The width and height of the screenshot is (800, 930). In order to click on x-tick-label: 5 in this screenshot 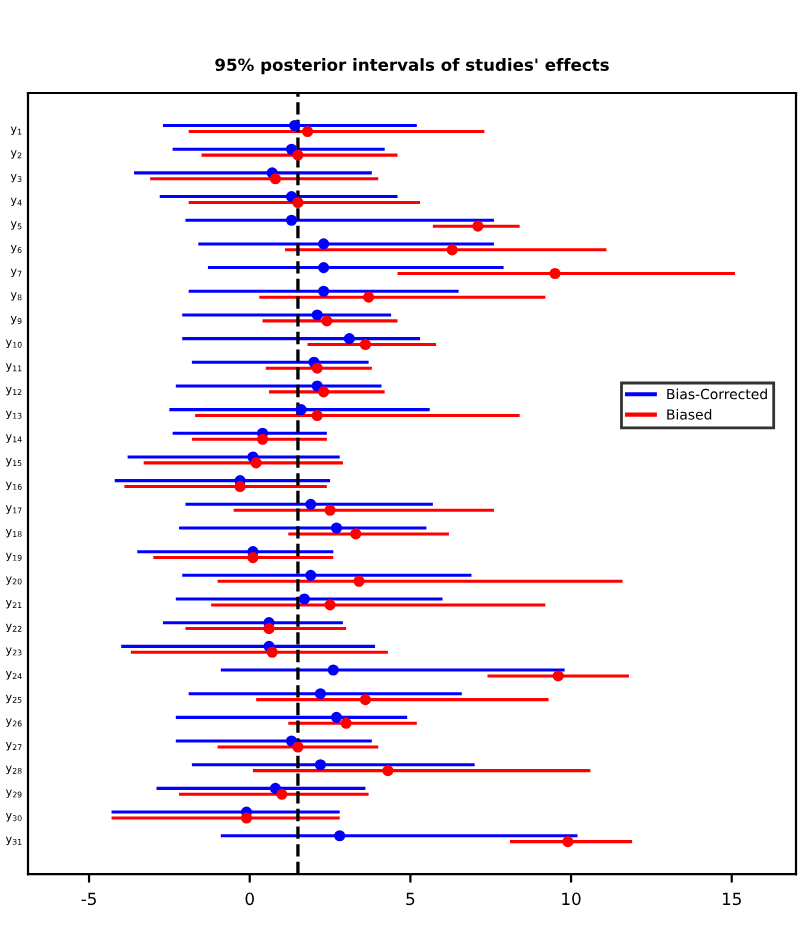, I will do `click(410, 899)`.